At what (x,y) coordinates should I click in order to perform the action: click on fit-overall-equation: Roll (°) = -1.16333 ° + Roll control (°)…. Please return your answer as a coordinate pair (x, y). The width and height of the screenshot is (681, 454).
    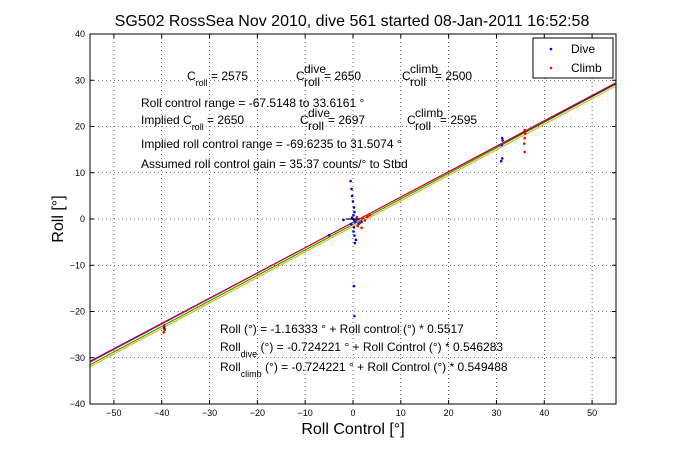
    Looking at the image, I should click on (342, 329).